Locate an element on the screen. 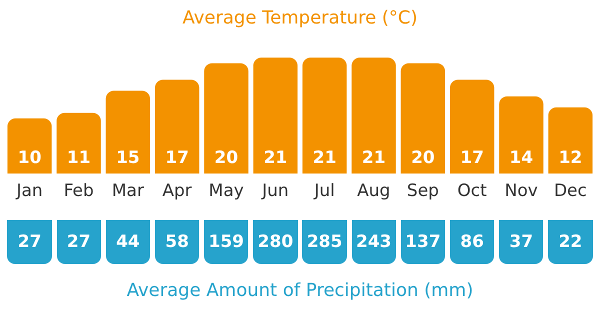 The height and width of the screenshot is (315, 600). x-tick-label: Nov is located at coordinates (521, 191).